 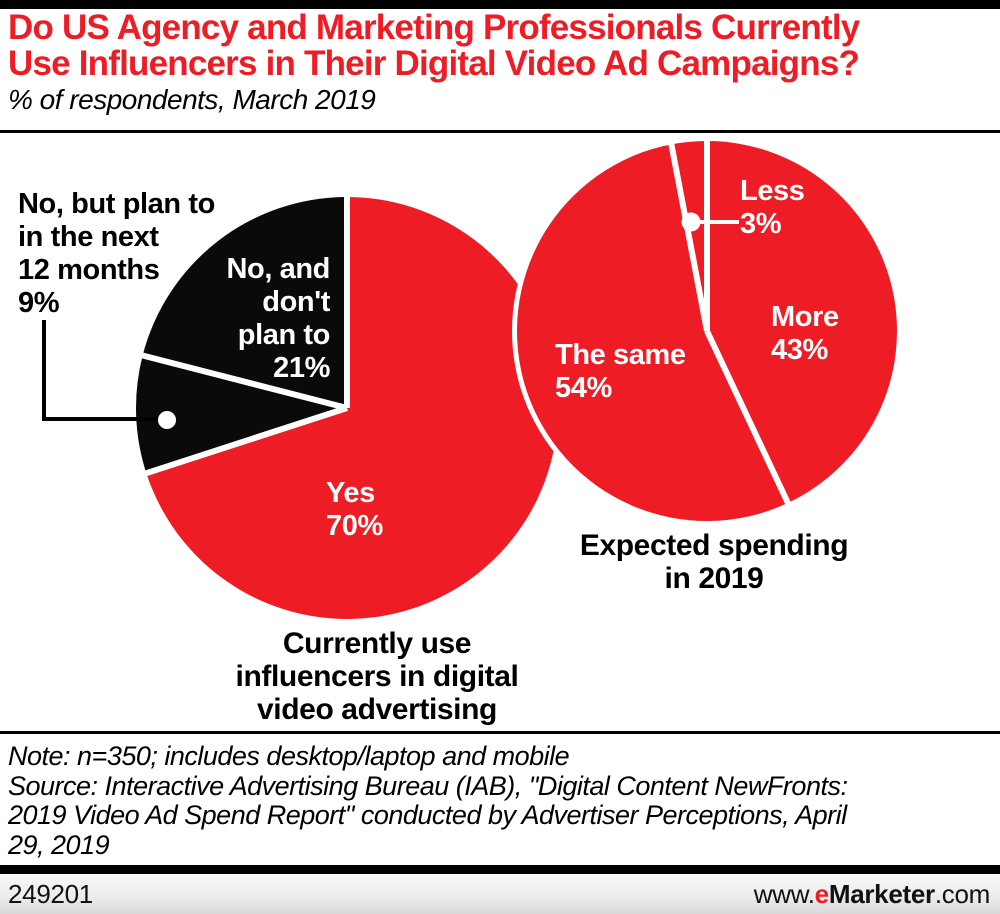 What do you see at coordinates (784, 893) in the screenshot?
I see `url-www: www.` at bounding box center [784, 893].